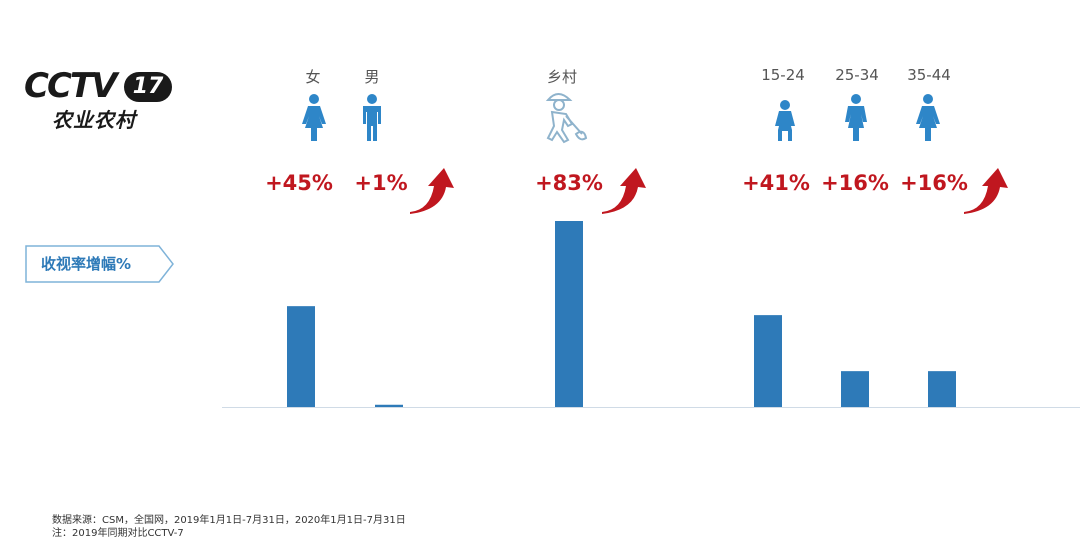 This screenshot has width=1080, height=548. I want to click on logo-channel-badge: 17, so click(148, 87).